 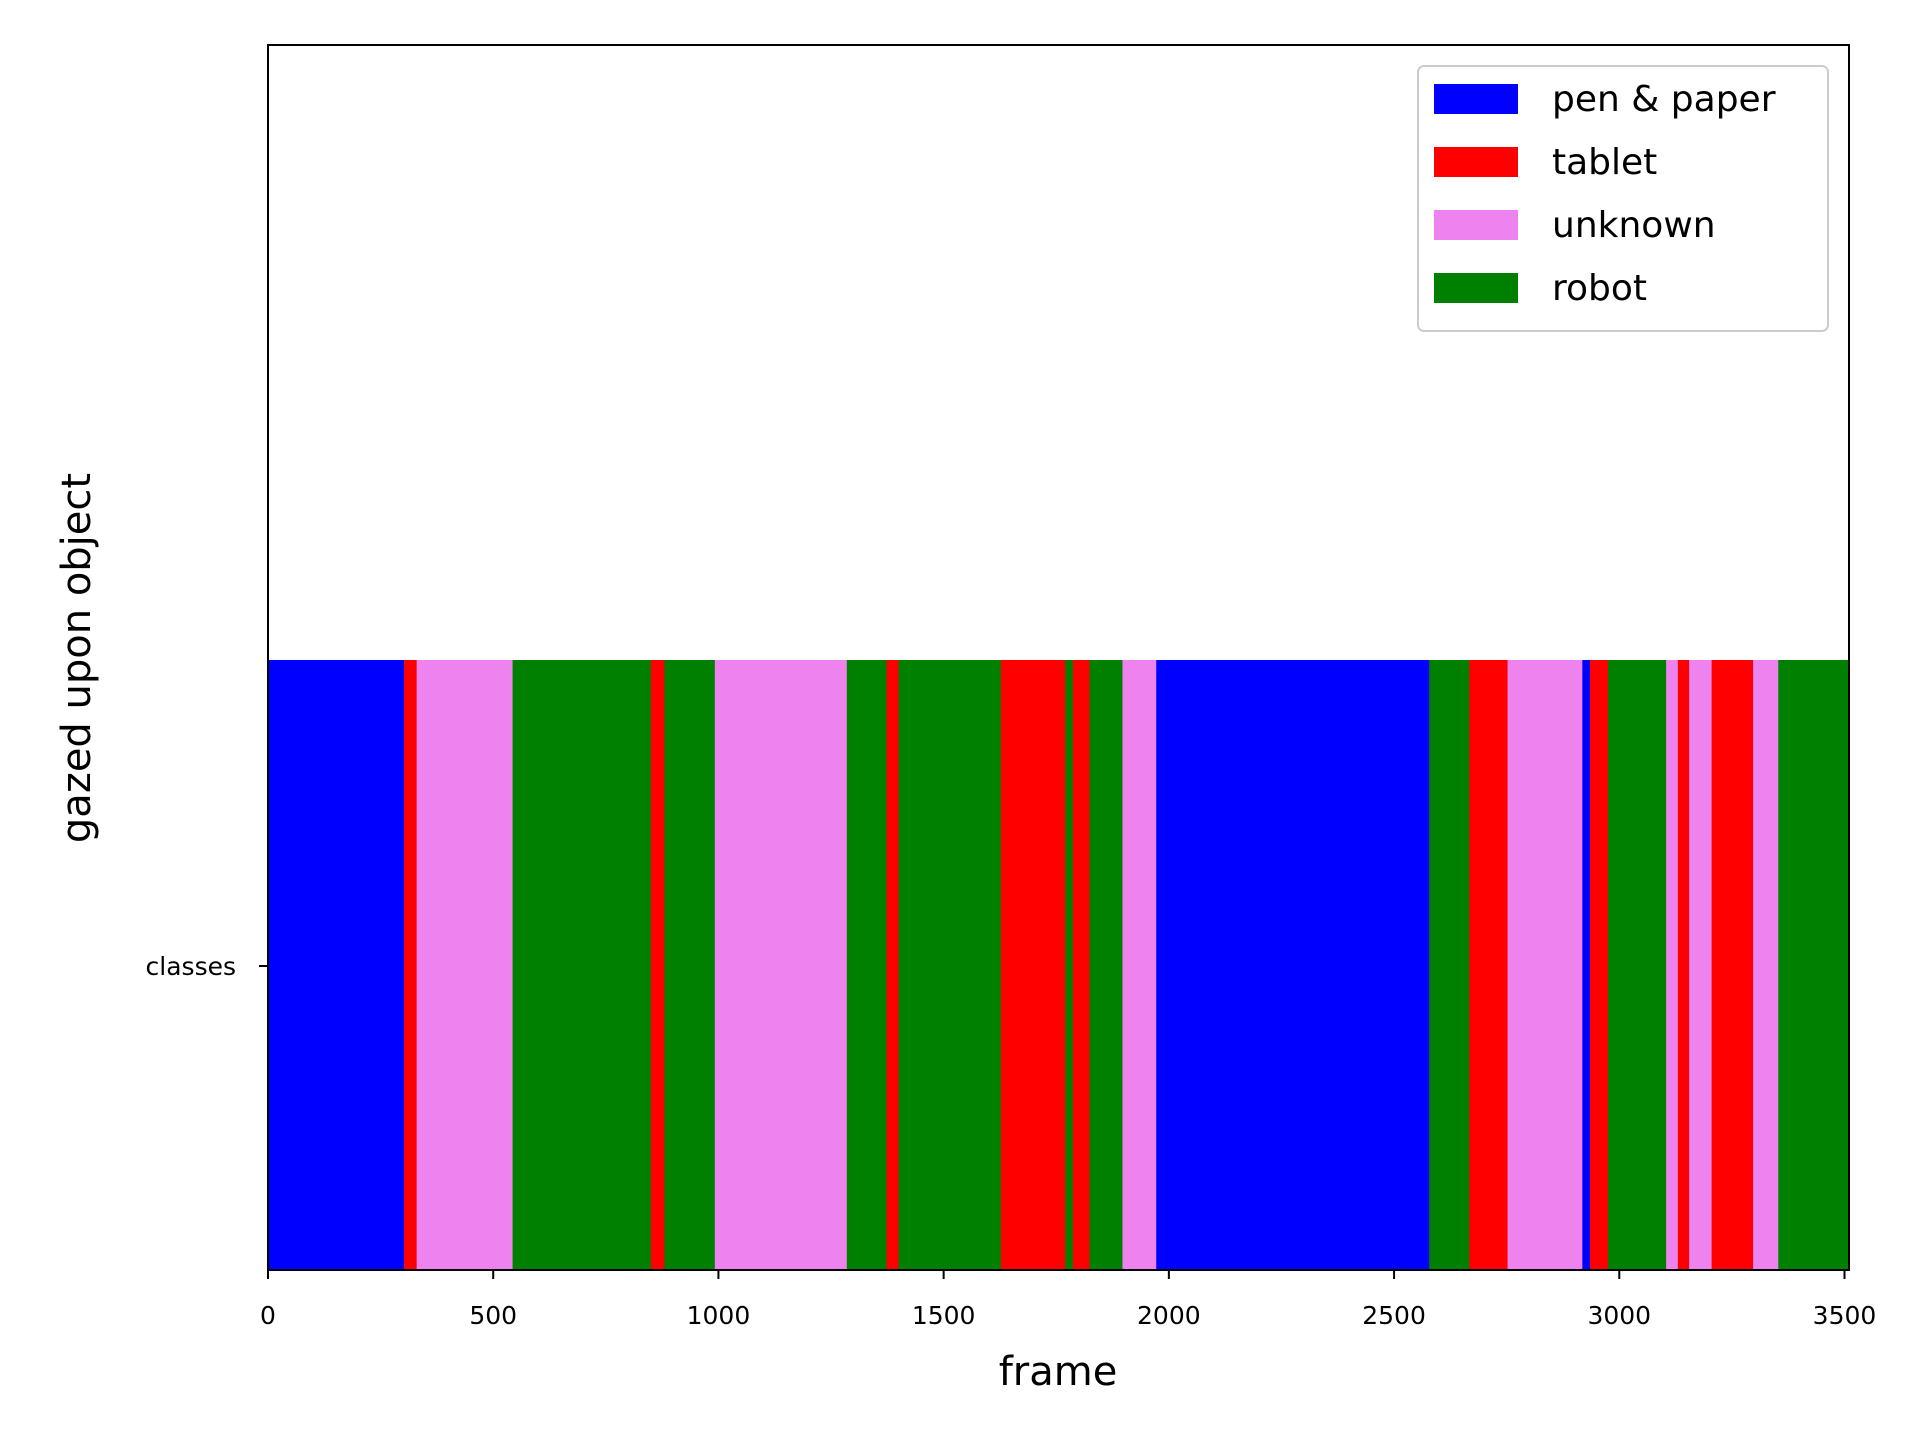 I want to click on legend-box, so click(x=1623, y=198).